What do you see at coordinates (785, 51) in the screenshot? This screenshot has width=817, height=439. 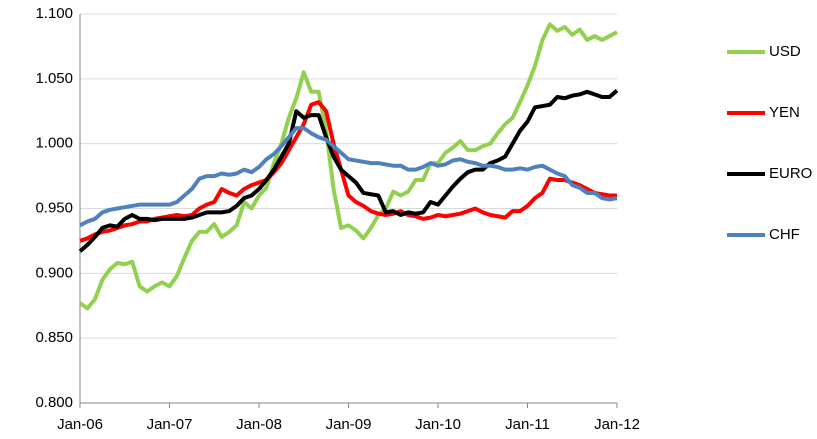 I see `legend-label: USD` at bounding box center [785, 51].